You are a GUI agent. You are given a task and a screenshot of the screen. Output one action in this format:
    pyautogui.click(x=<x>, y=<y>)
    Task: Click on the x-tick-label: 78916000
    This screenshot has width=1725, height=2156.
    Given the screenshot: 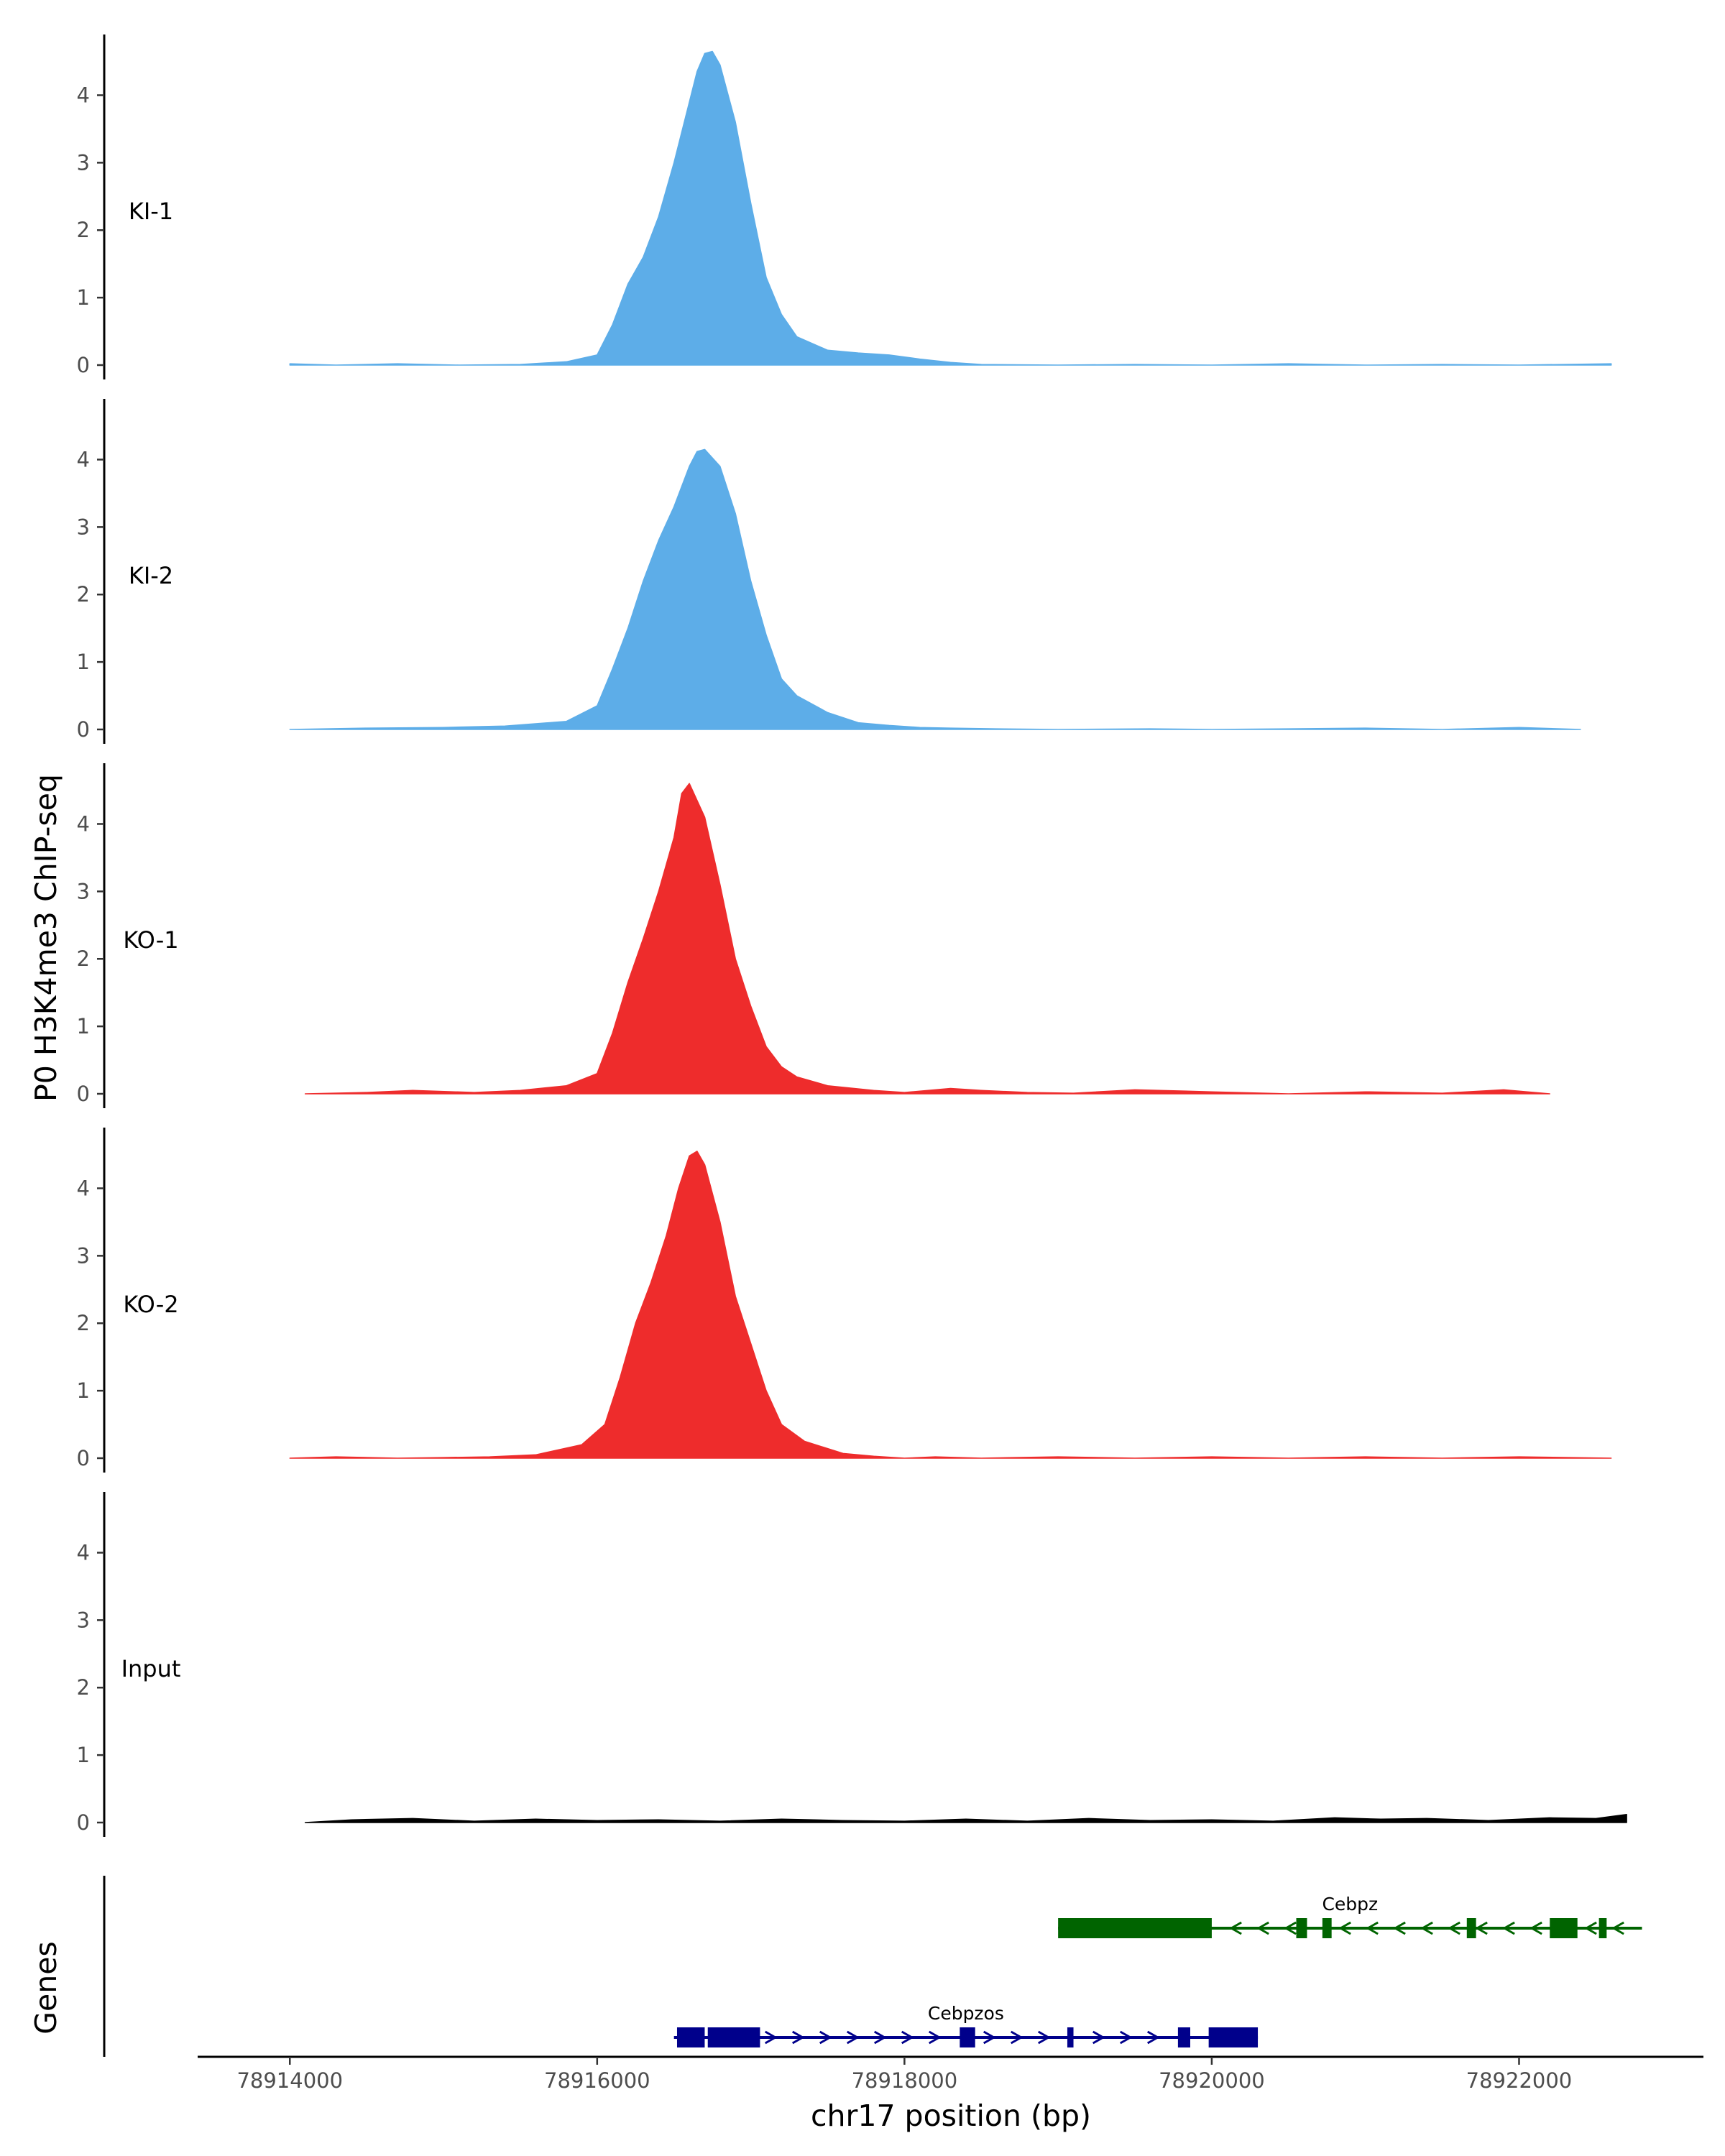 What is the action you would take?
    pyautogui.click(x=597, y=2080)
    